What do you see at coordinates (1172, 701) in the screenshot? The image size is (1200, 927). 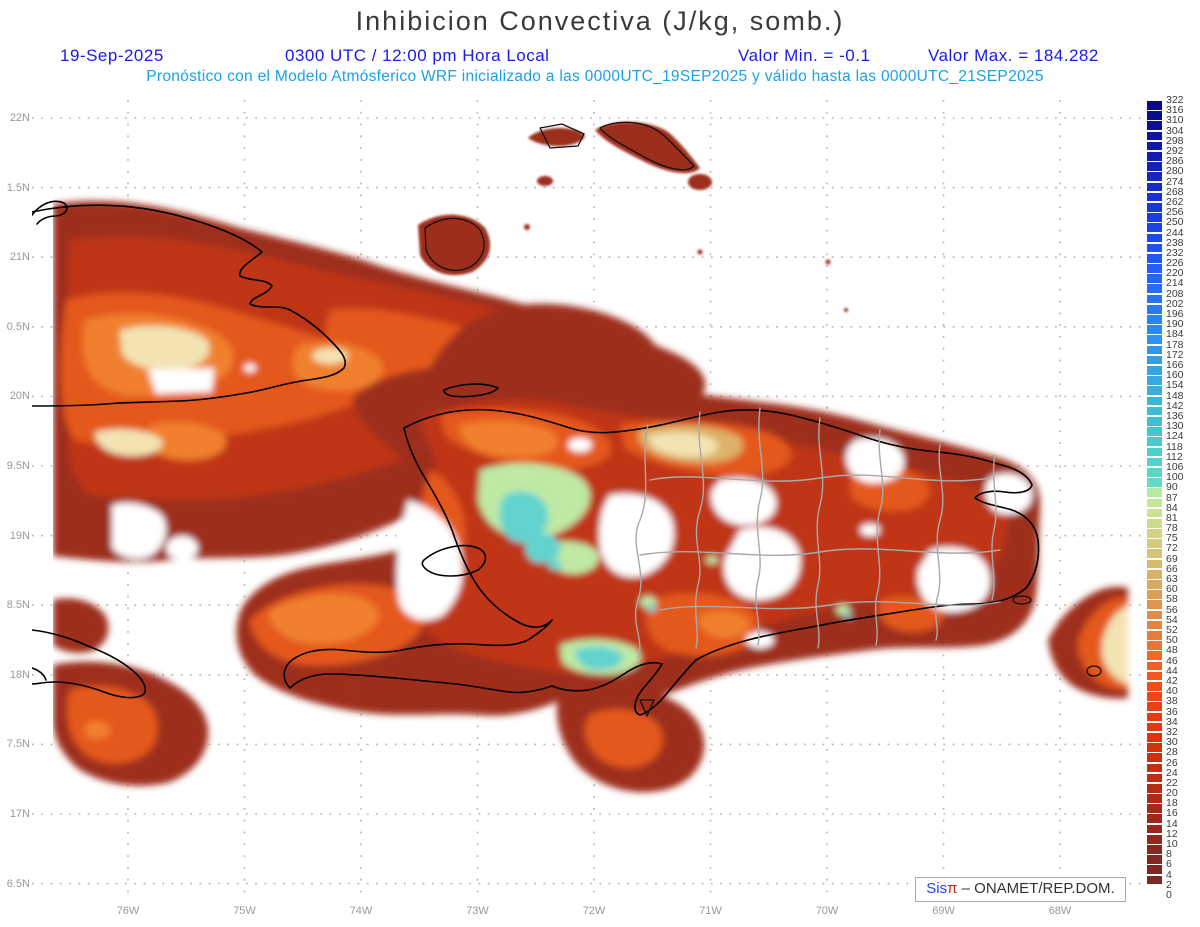 I see `colorbar-label-38: 38` at bounding box center [1172, 701].